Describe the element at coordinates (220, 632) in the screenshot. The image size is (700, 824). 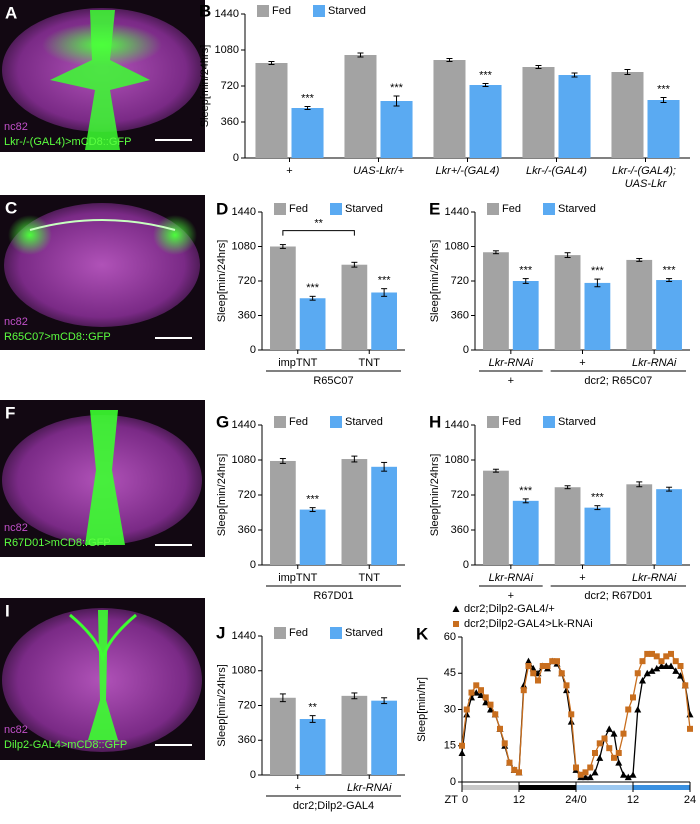
I see `panel-letter: J` at that location.